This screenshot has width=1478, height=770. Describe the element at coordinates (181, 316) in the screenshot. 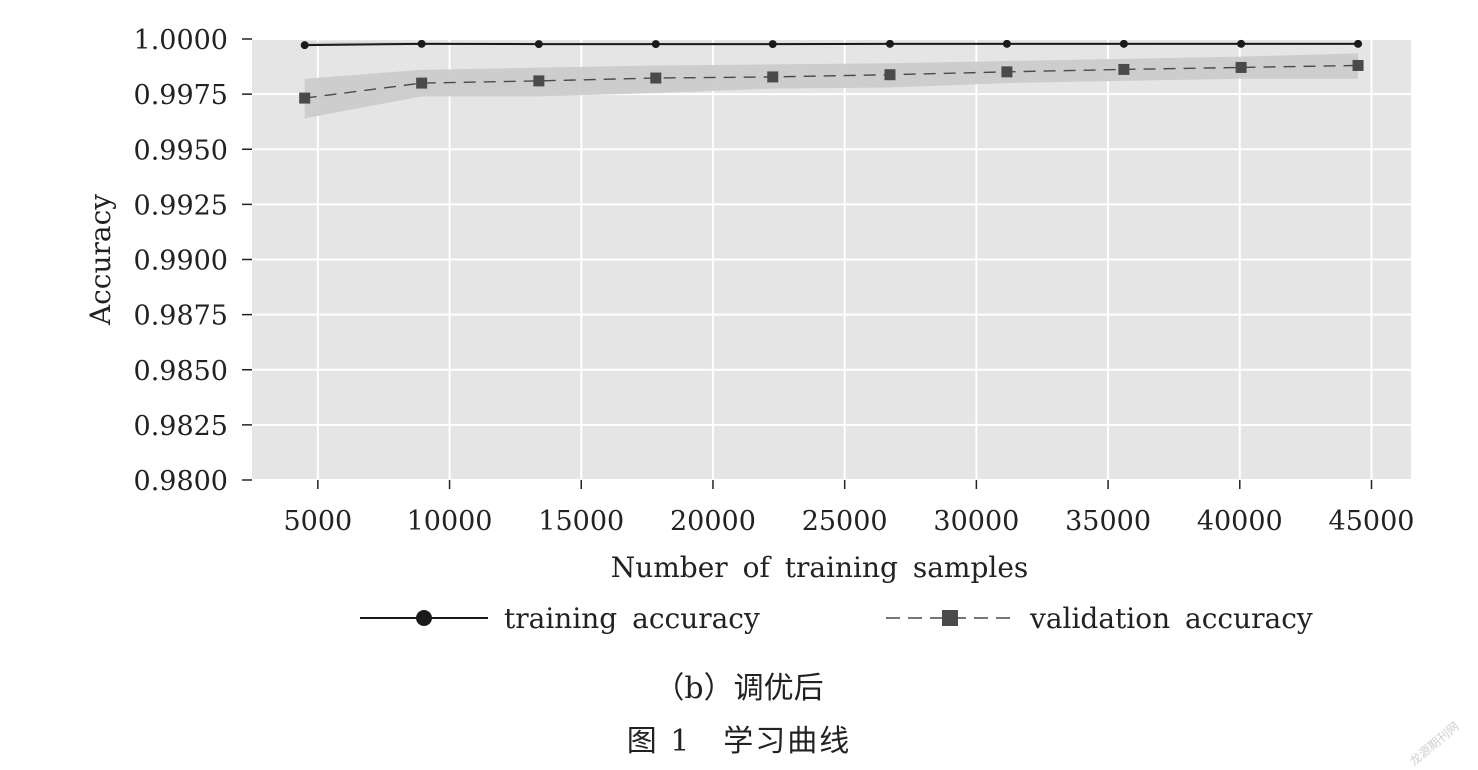

I see `y-tick-label: 0.9875` at that location.